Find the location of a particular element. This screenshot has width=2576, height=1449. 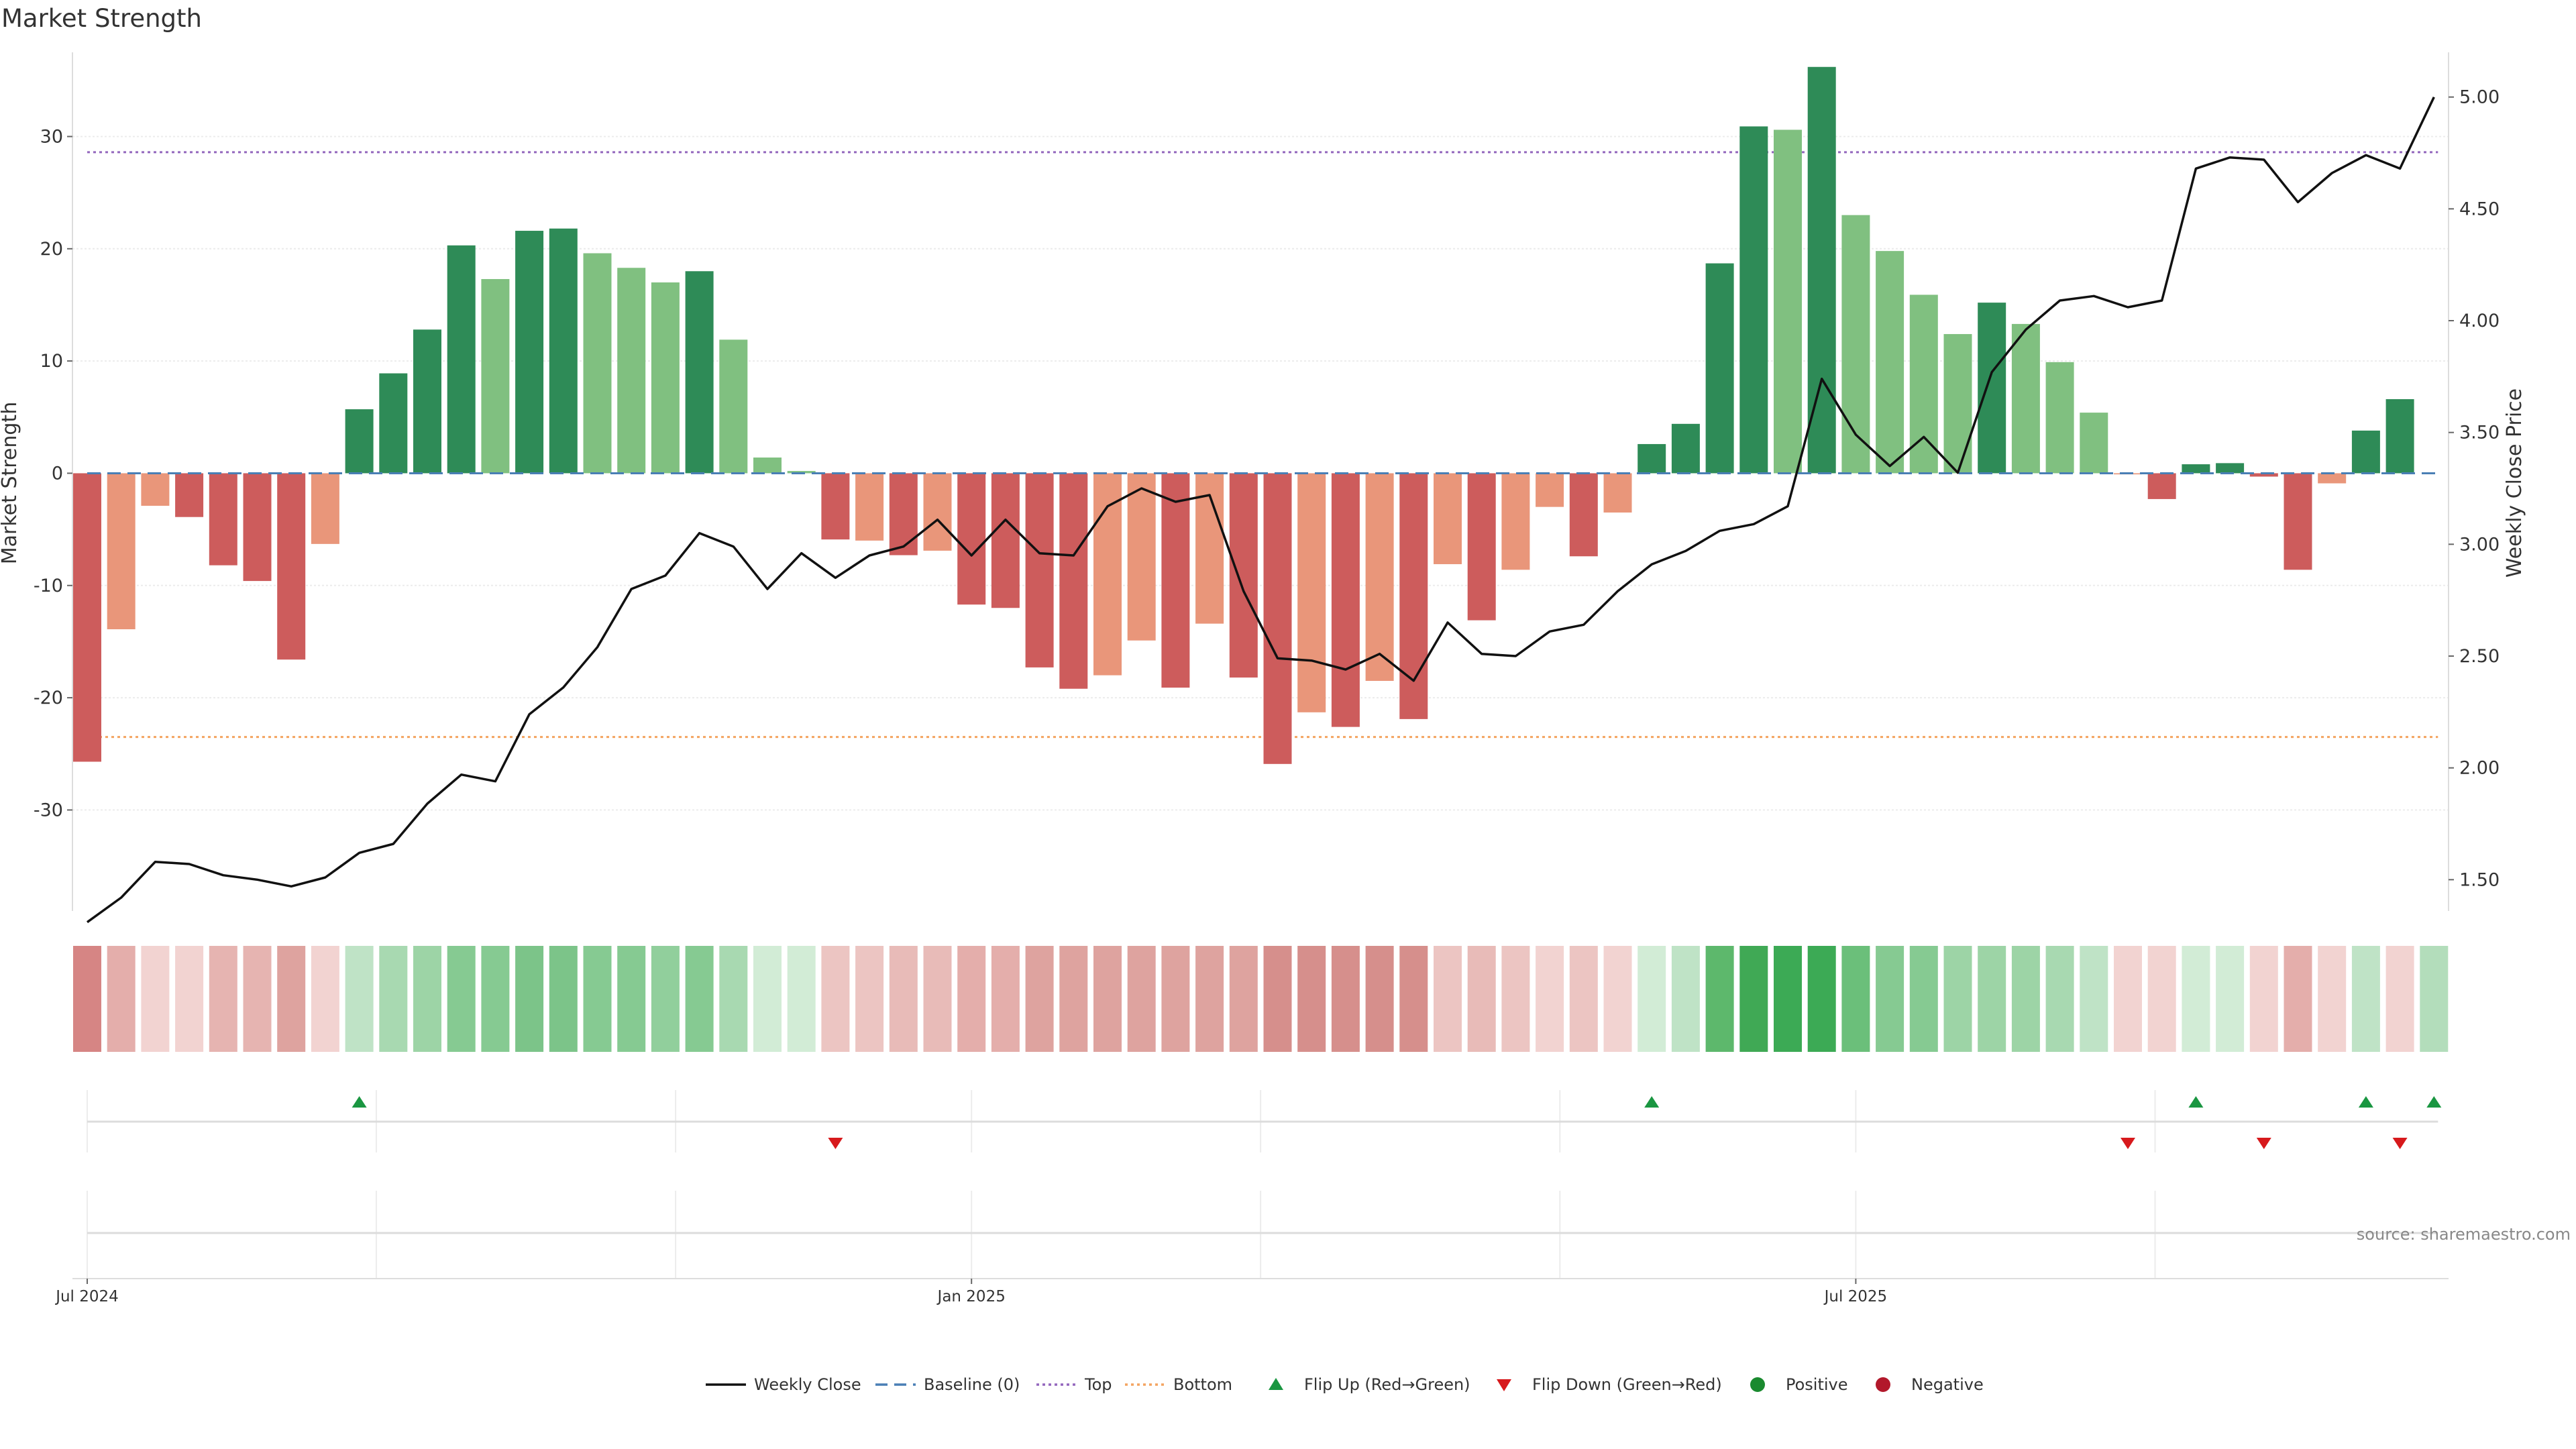

legend-label: Bottom is located at coordinates (1202, 1384).